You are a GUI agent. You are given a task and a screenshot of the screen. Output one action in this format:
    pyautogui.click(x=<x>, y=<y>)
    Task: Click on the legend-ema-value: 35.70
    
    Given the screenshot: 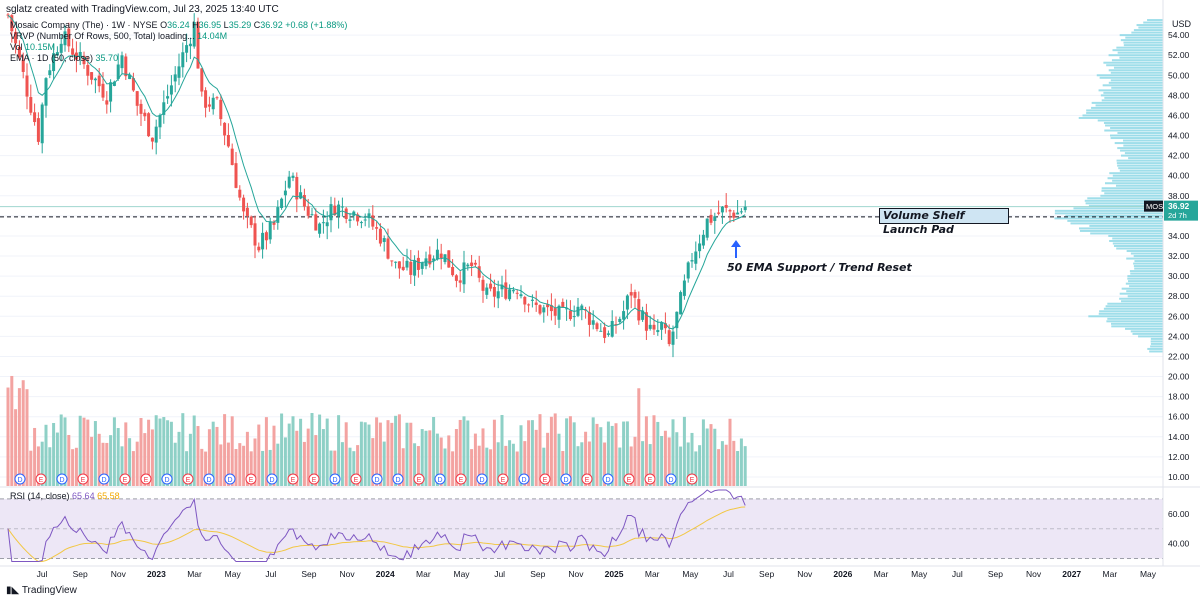 What is the action you would take?
    pyautogui.click(x=107, y=58)
    